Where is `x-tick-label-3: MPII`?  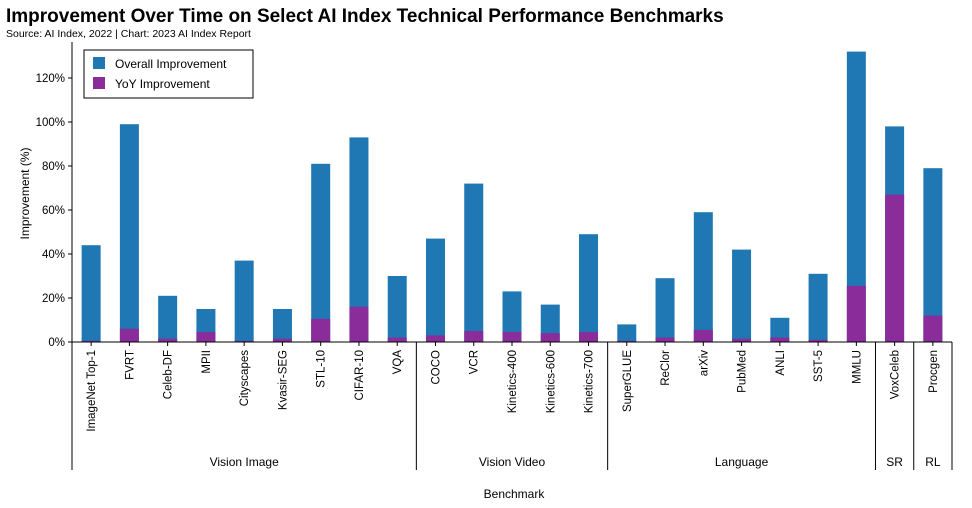
x-tick-label-3: MPII is located at coordinates (207, 362).